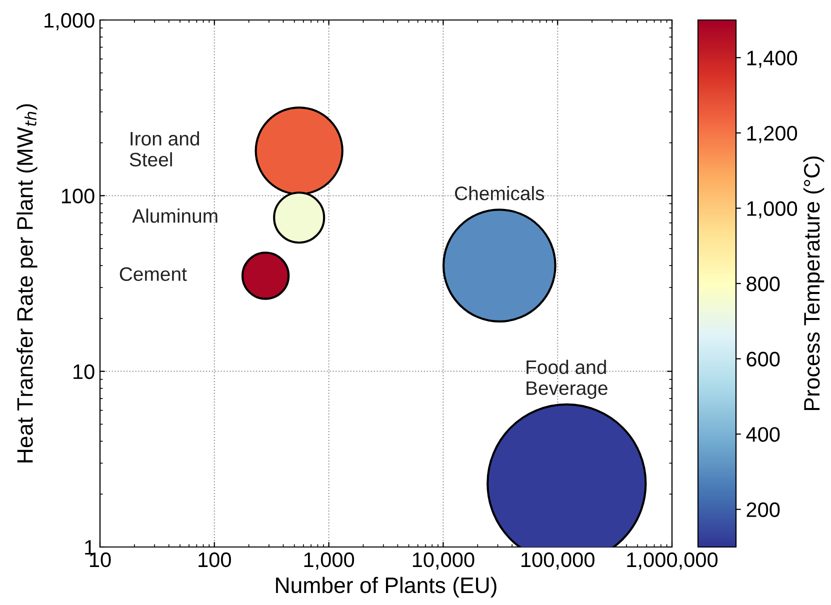  Describe the element at coordinates (100, 560) in the screenshot. I see `x-tick-label: 10` at that location.